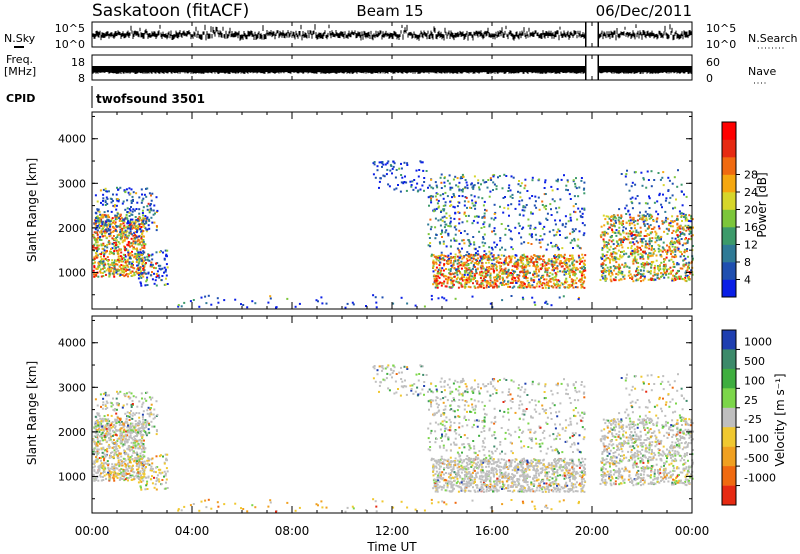  Describe the element at coordinates (389, 11) in the screenshot. I see `beam-title: Beam 15` at that location.